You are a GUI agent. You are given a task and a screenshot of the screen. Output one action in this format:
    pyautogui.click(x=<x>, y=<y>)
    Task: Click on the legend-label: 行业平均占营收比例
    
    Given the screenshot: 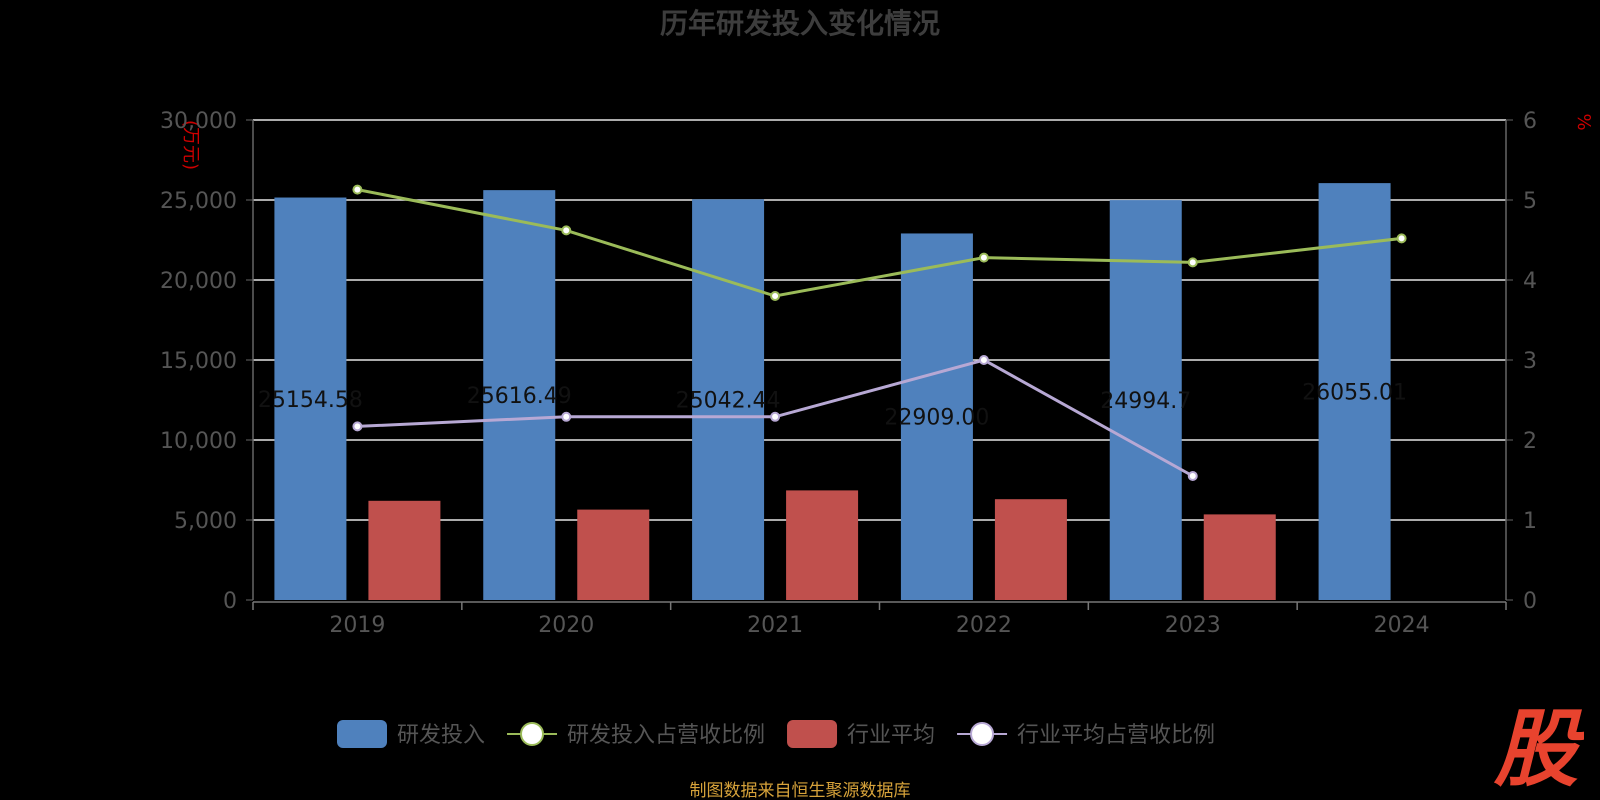 What is the action you would take?
    pyautogui.click(x=1116, y=735)
    